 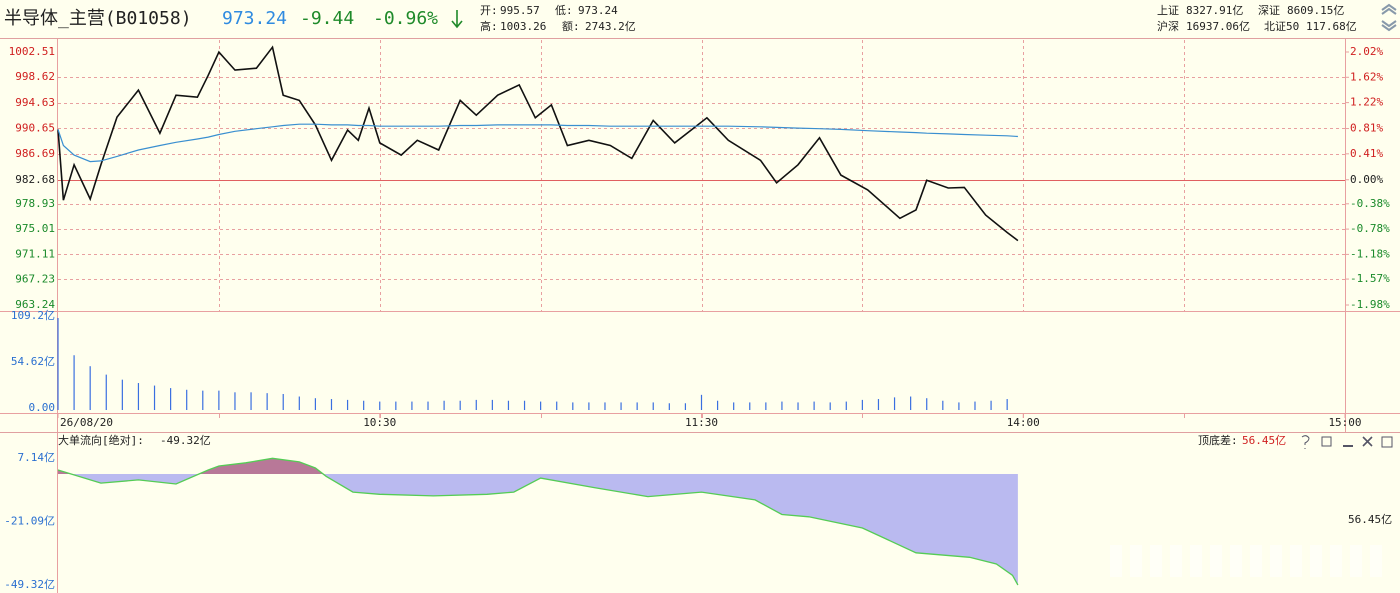 I want to click on y2-tick-label: 1.22%, so click(x=1366, y=102).